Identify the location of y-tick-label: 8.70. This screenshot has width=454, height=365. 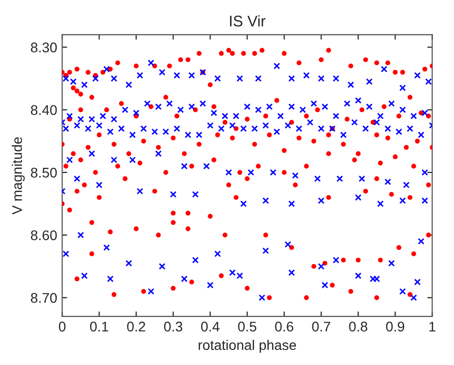
(43, 298).